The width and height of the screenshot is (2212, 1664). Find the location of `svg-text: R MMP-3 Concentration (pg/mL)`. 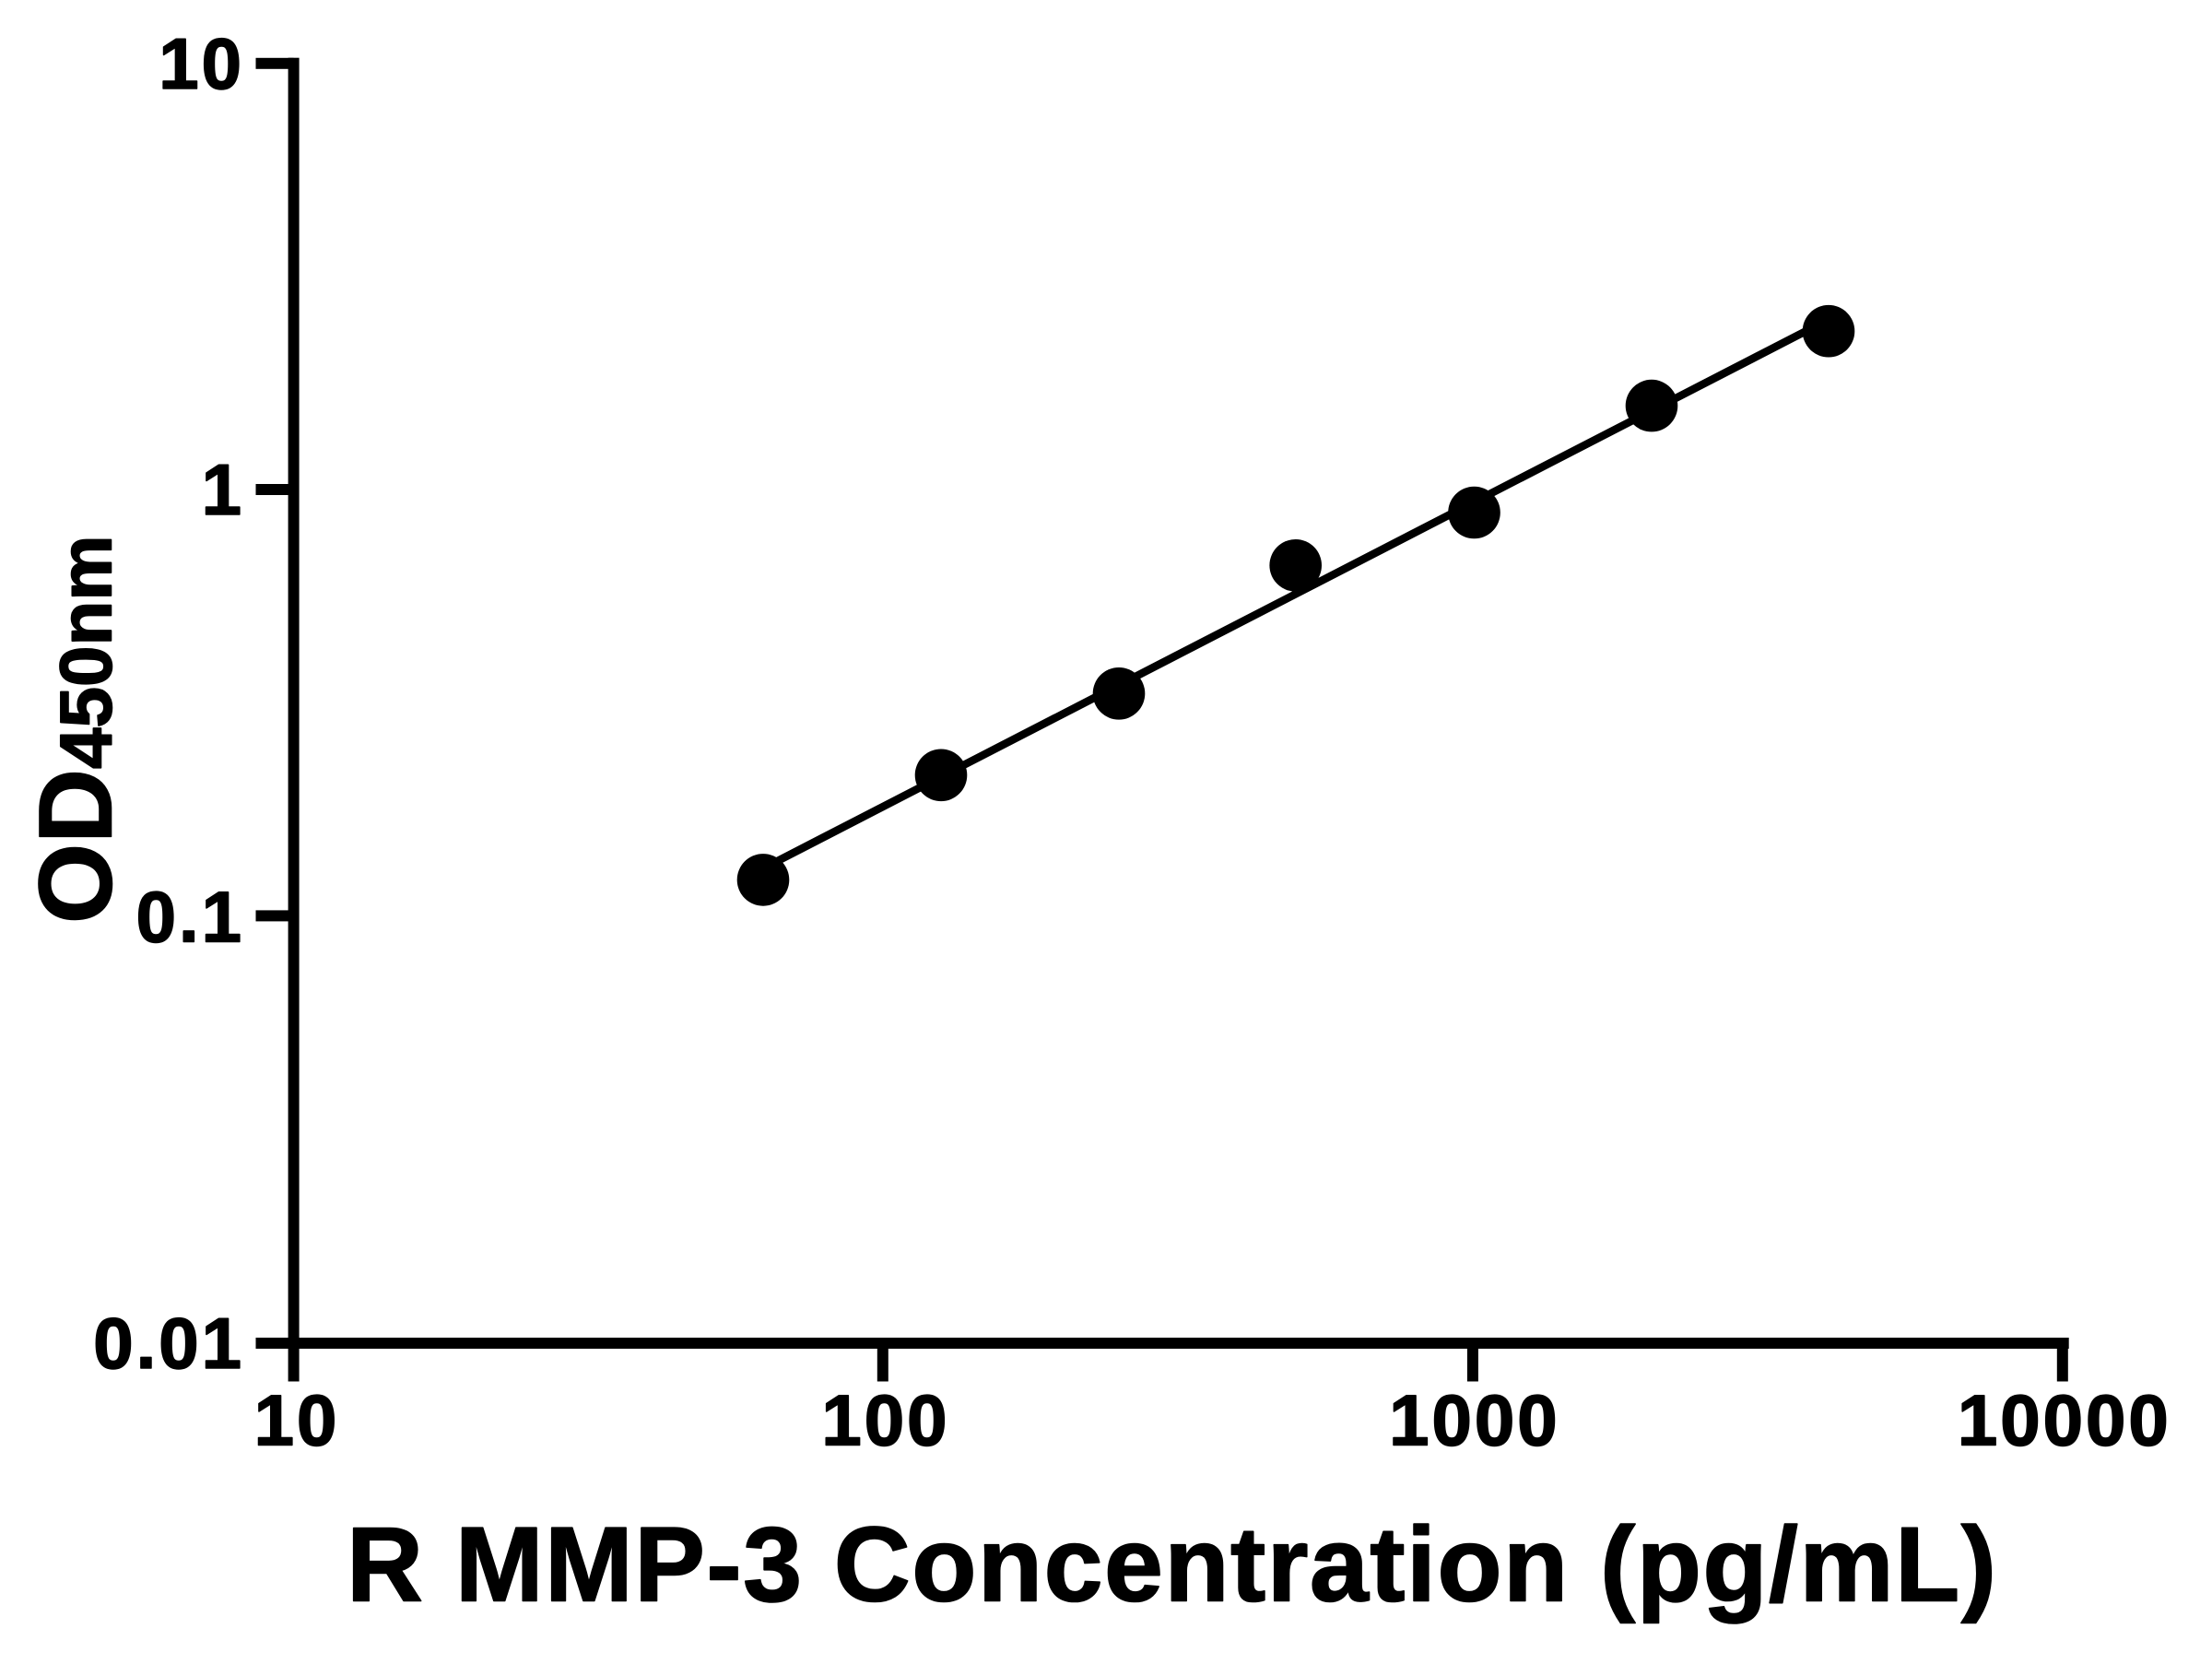

svg-text: R MMP-3 Concentration (pg/mL) is located at coordinates (1171, 1565).